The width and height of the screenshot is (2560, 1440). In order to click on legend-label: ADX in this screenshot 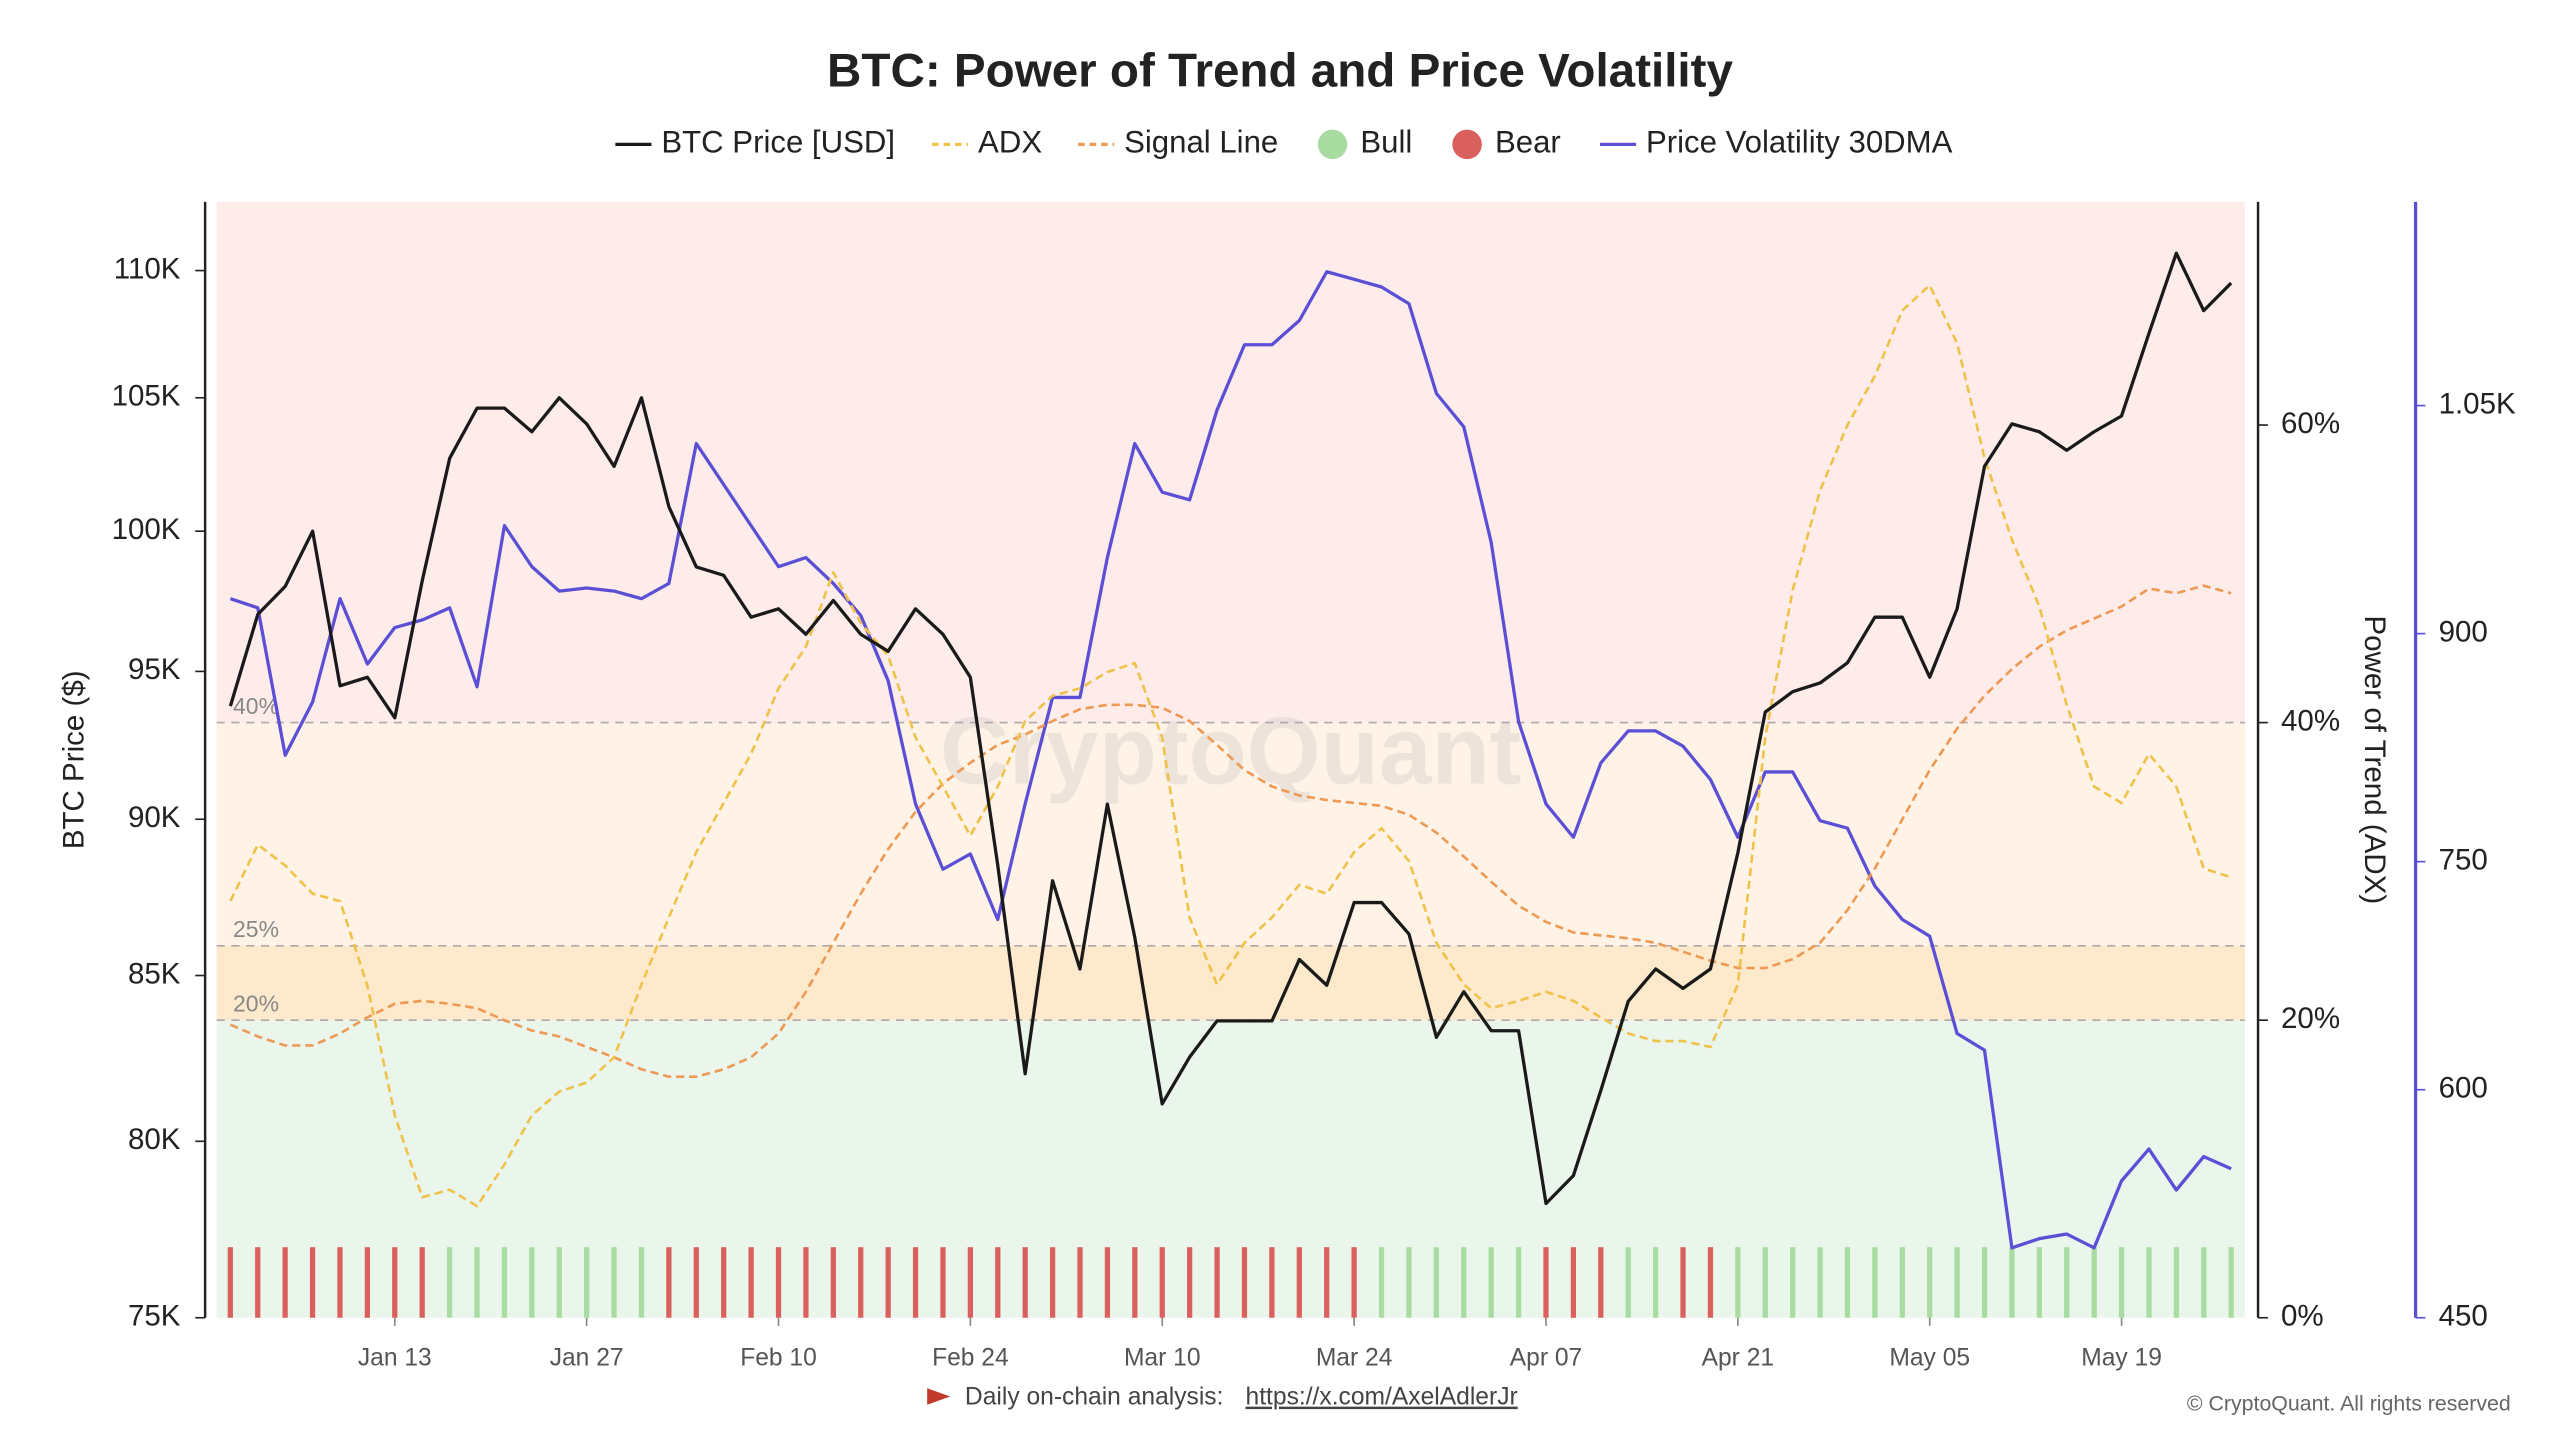, I will do `click(1010, 142)`.